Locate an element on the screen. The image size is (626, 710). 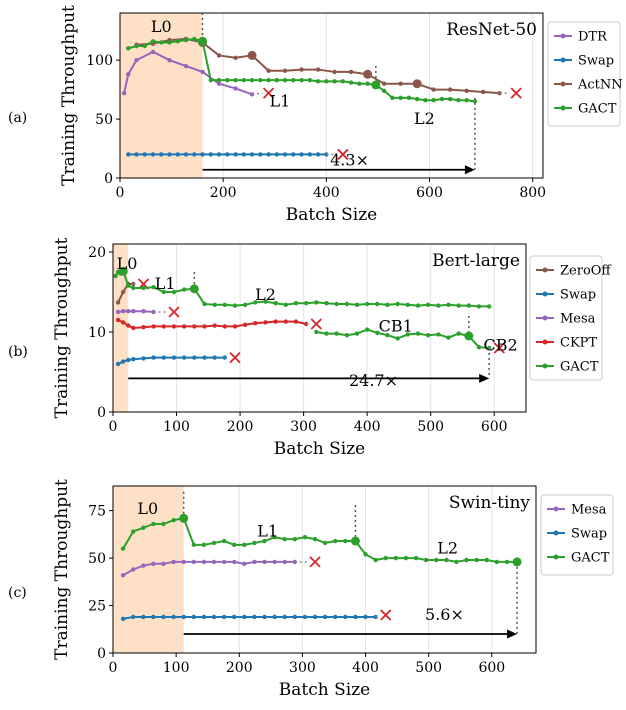
x-tick-label: 200 is located at coordinates (223, 193).